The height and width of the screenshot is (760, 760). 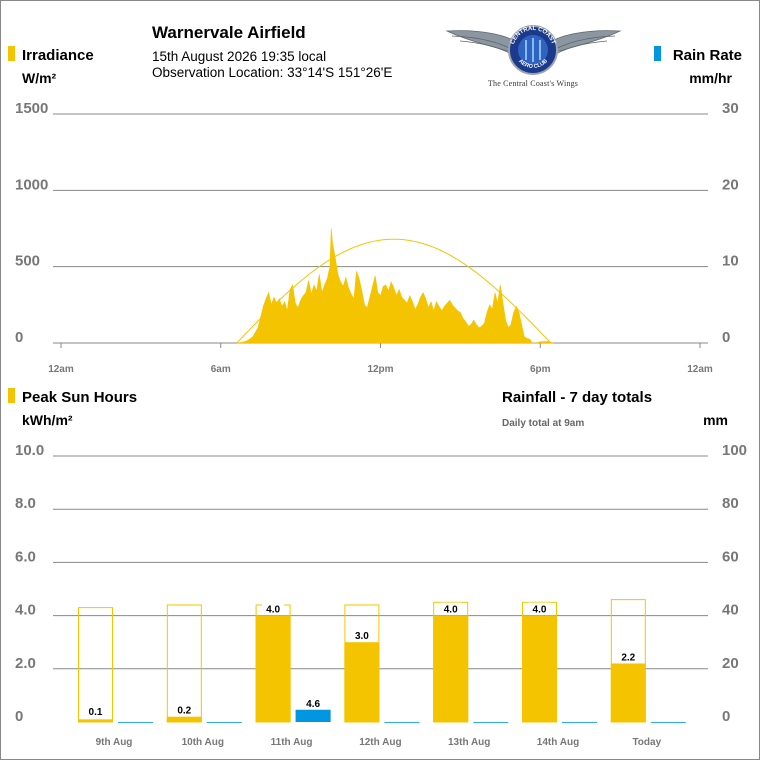 I want to click on peak-sun-legend-label: Peak Sun Hours, so click(x=79, y=397).